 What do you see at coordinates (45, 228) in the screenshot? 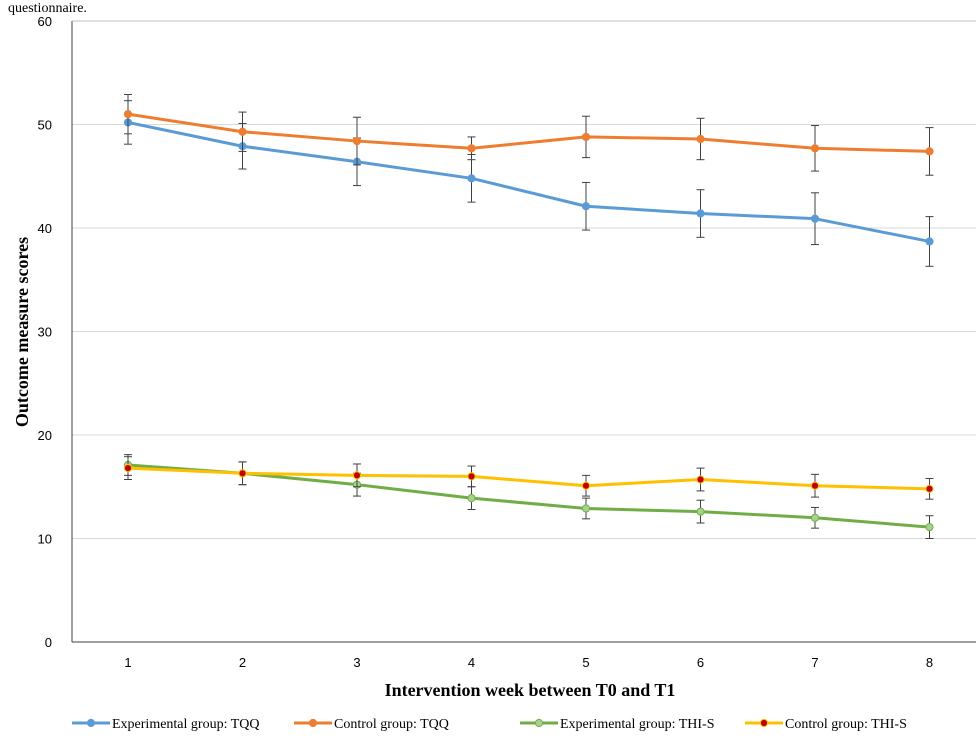
I see `y-tick-label-40: 40` at bounding box center [45, 228].